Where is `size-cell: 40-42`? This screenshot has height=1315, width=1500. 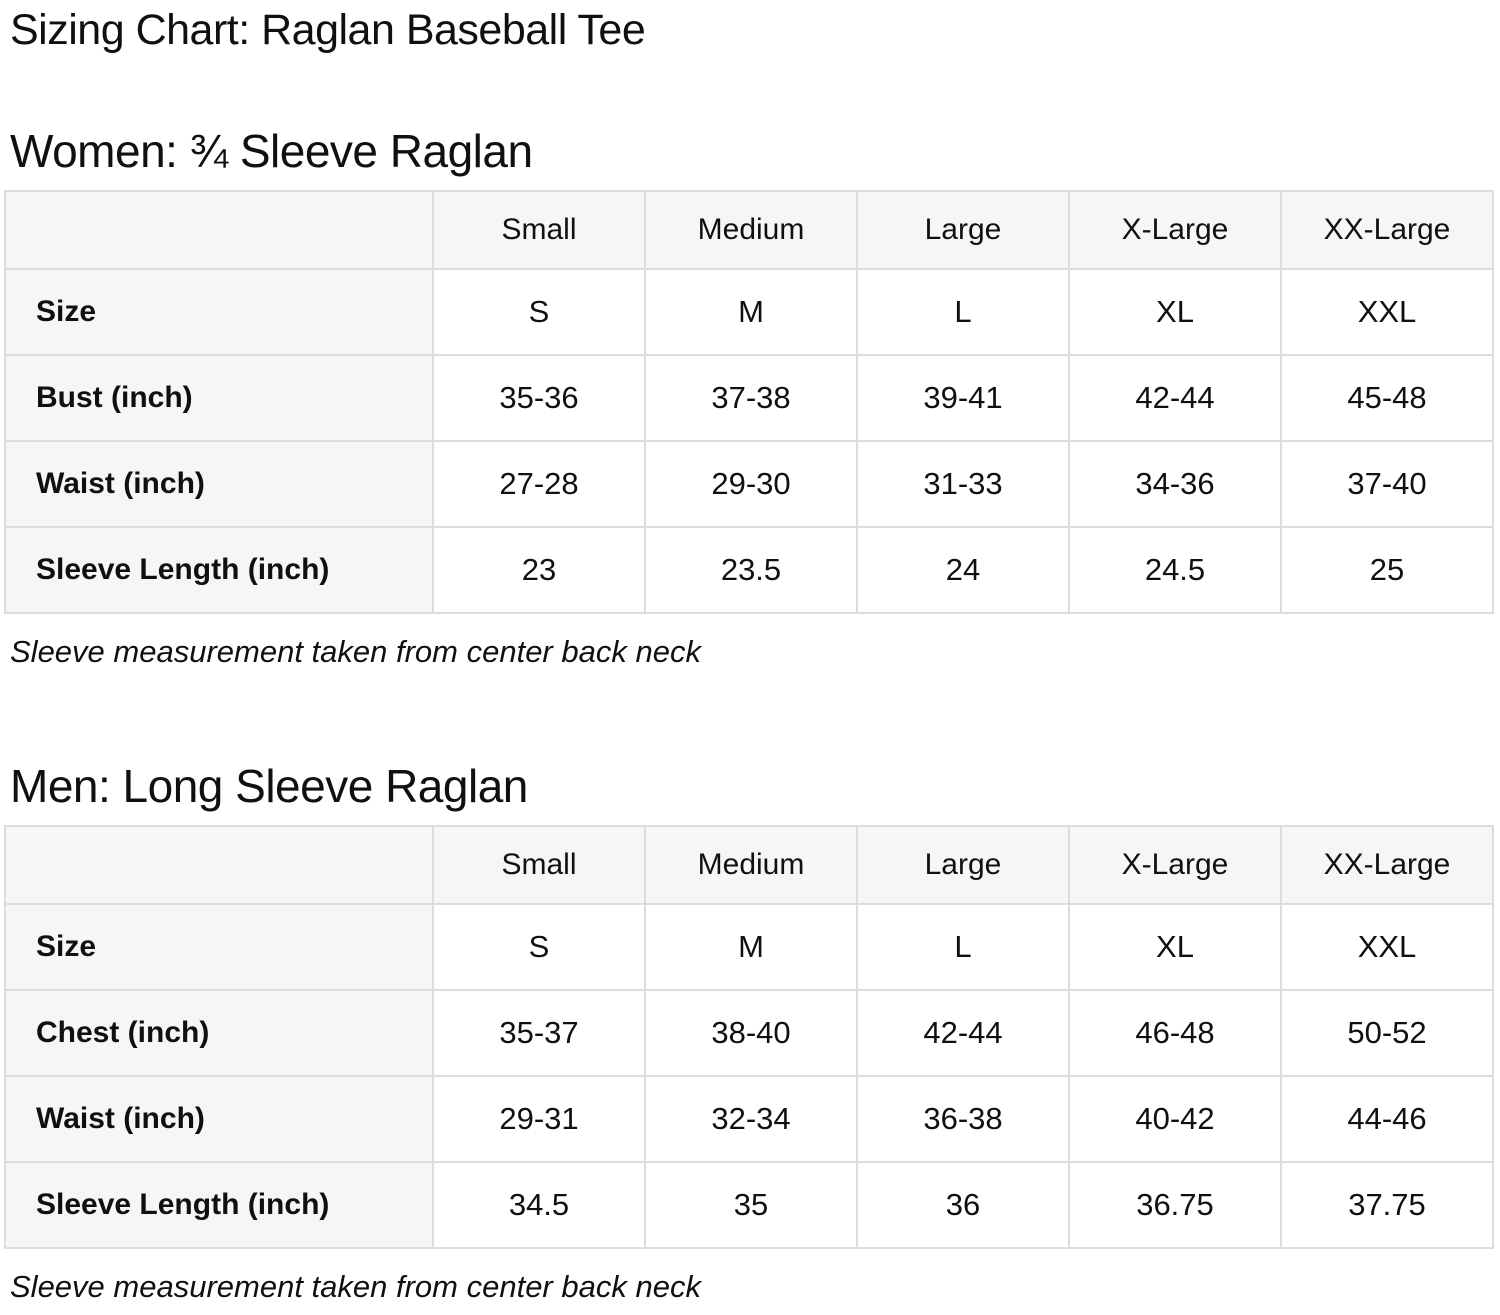
size-cell: 40-42 is located at coordinates (1175, 1118).